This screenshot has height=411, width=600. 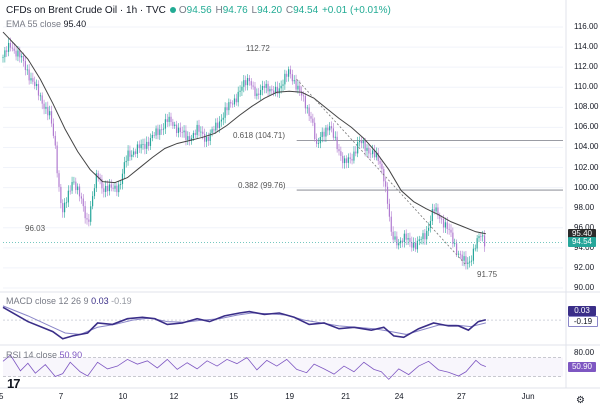 What do you see at coordinates (582, 233) in the screenshot?
I see `ema-price-badge: 95.40` at bounding box center [582, 233].